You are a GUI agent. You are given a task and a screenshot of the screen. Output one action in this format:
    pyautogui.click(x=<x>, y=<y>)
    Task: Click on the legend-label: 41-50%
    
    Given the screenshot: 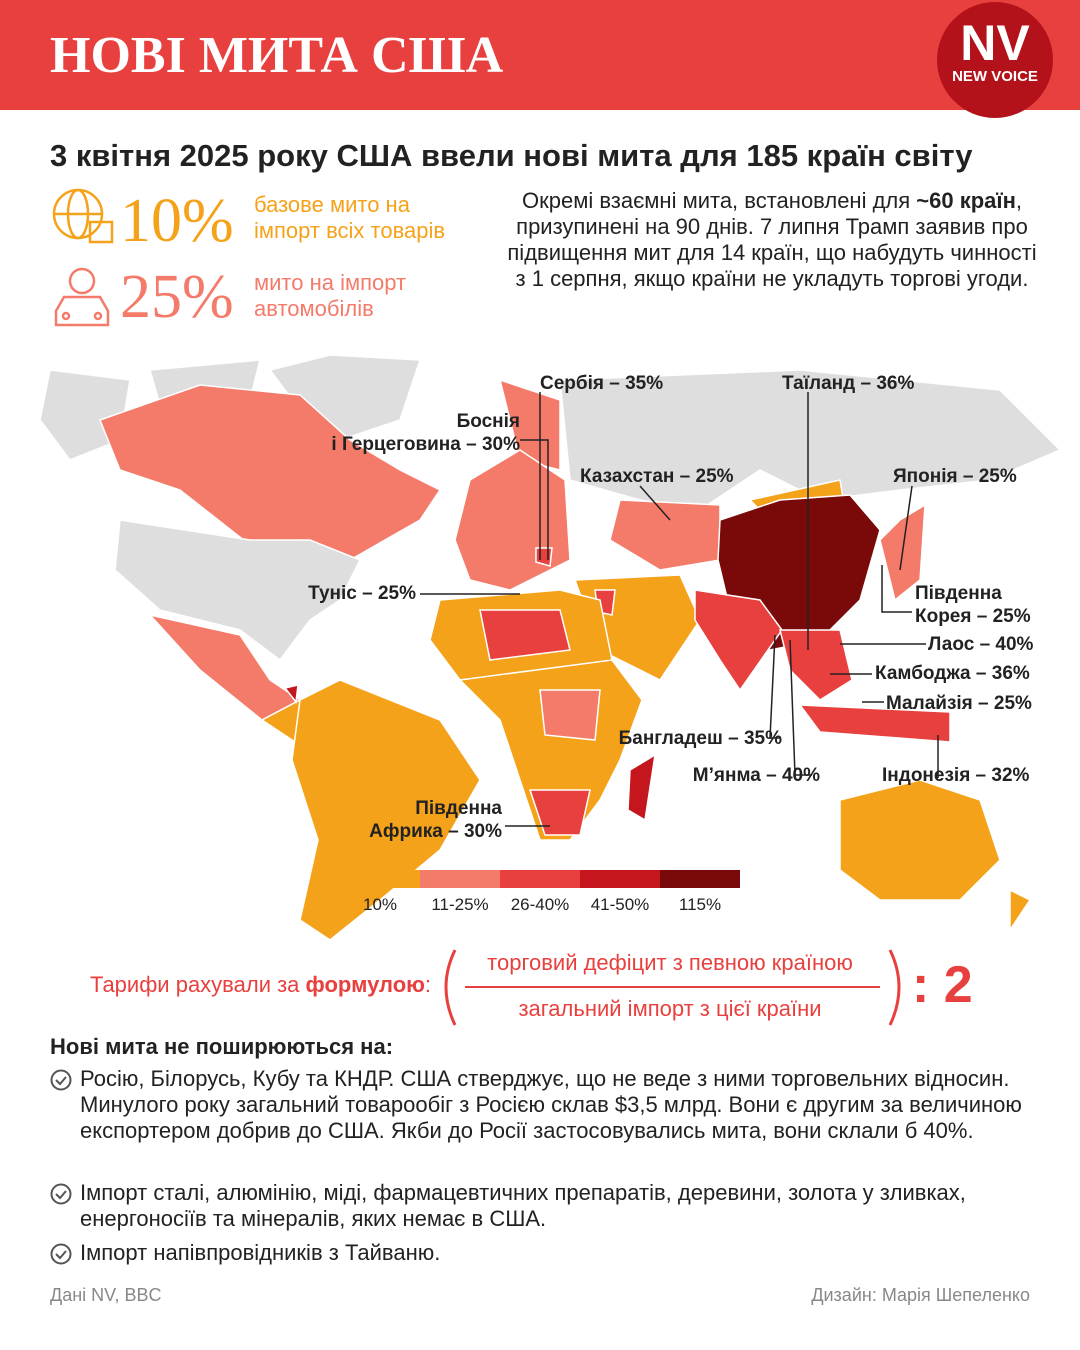 What is the action you would take?
    pyautogui.click(x=620, y=904)
    